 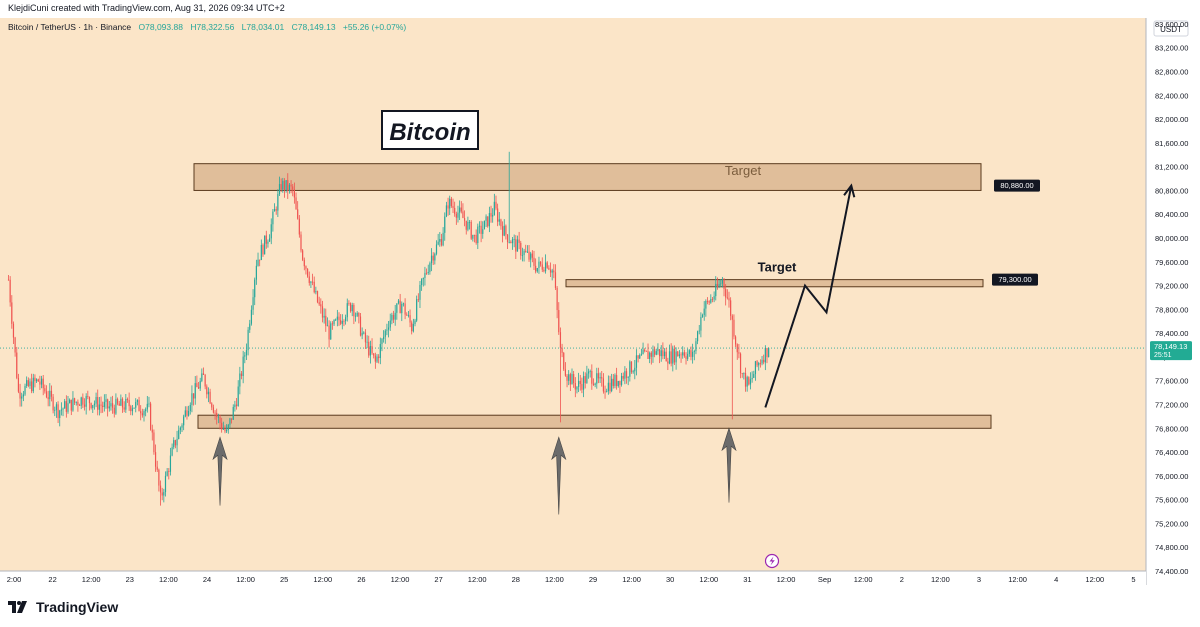 I want to click on y-tick-label: 77,600.00, so click(x=1171, y=381).